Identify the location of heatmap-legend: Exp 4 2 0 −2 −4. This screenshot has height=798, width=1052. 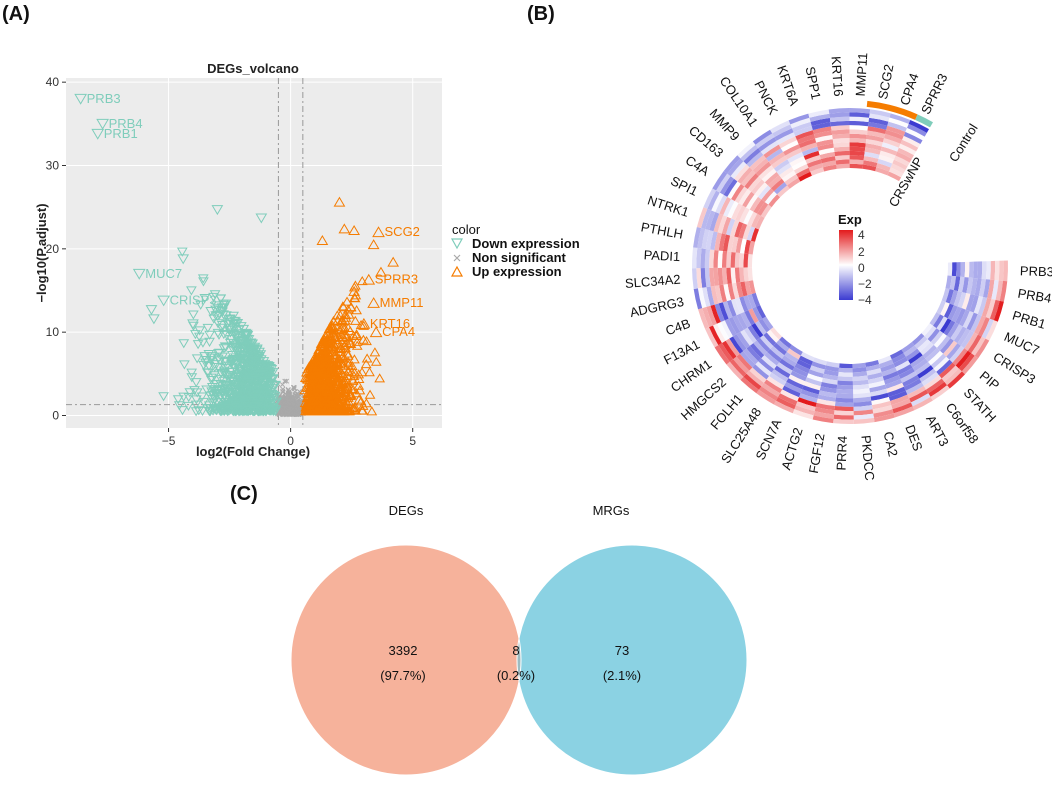
(855, 259).